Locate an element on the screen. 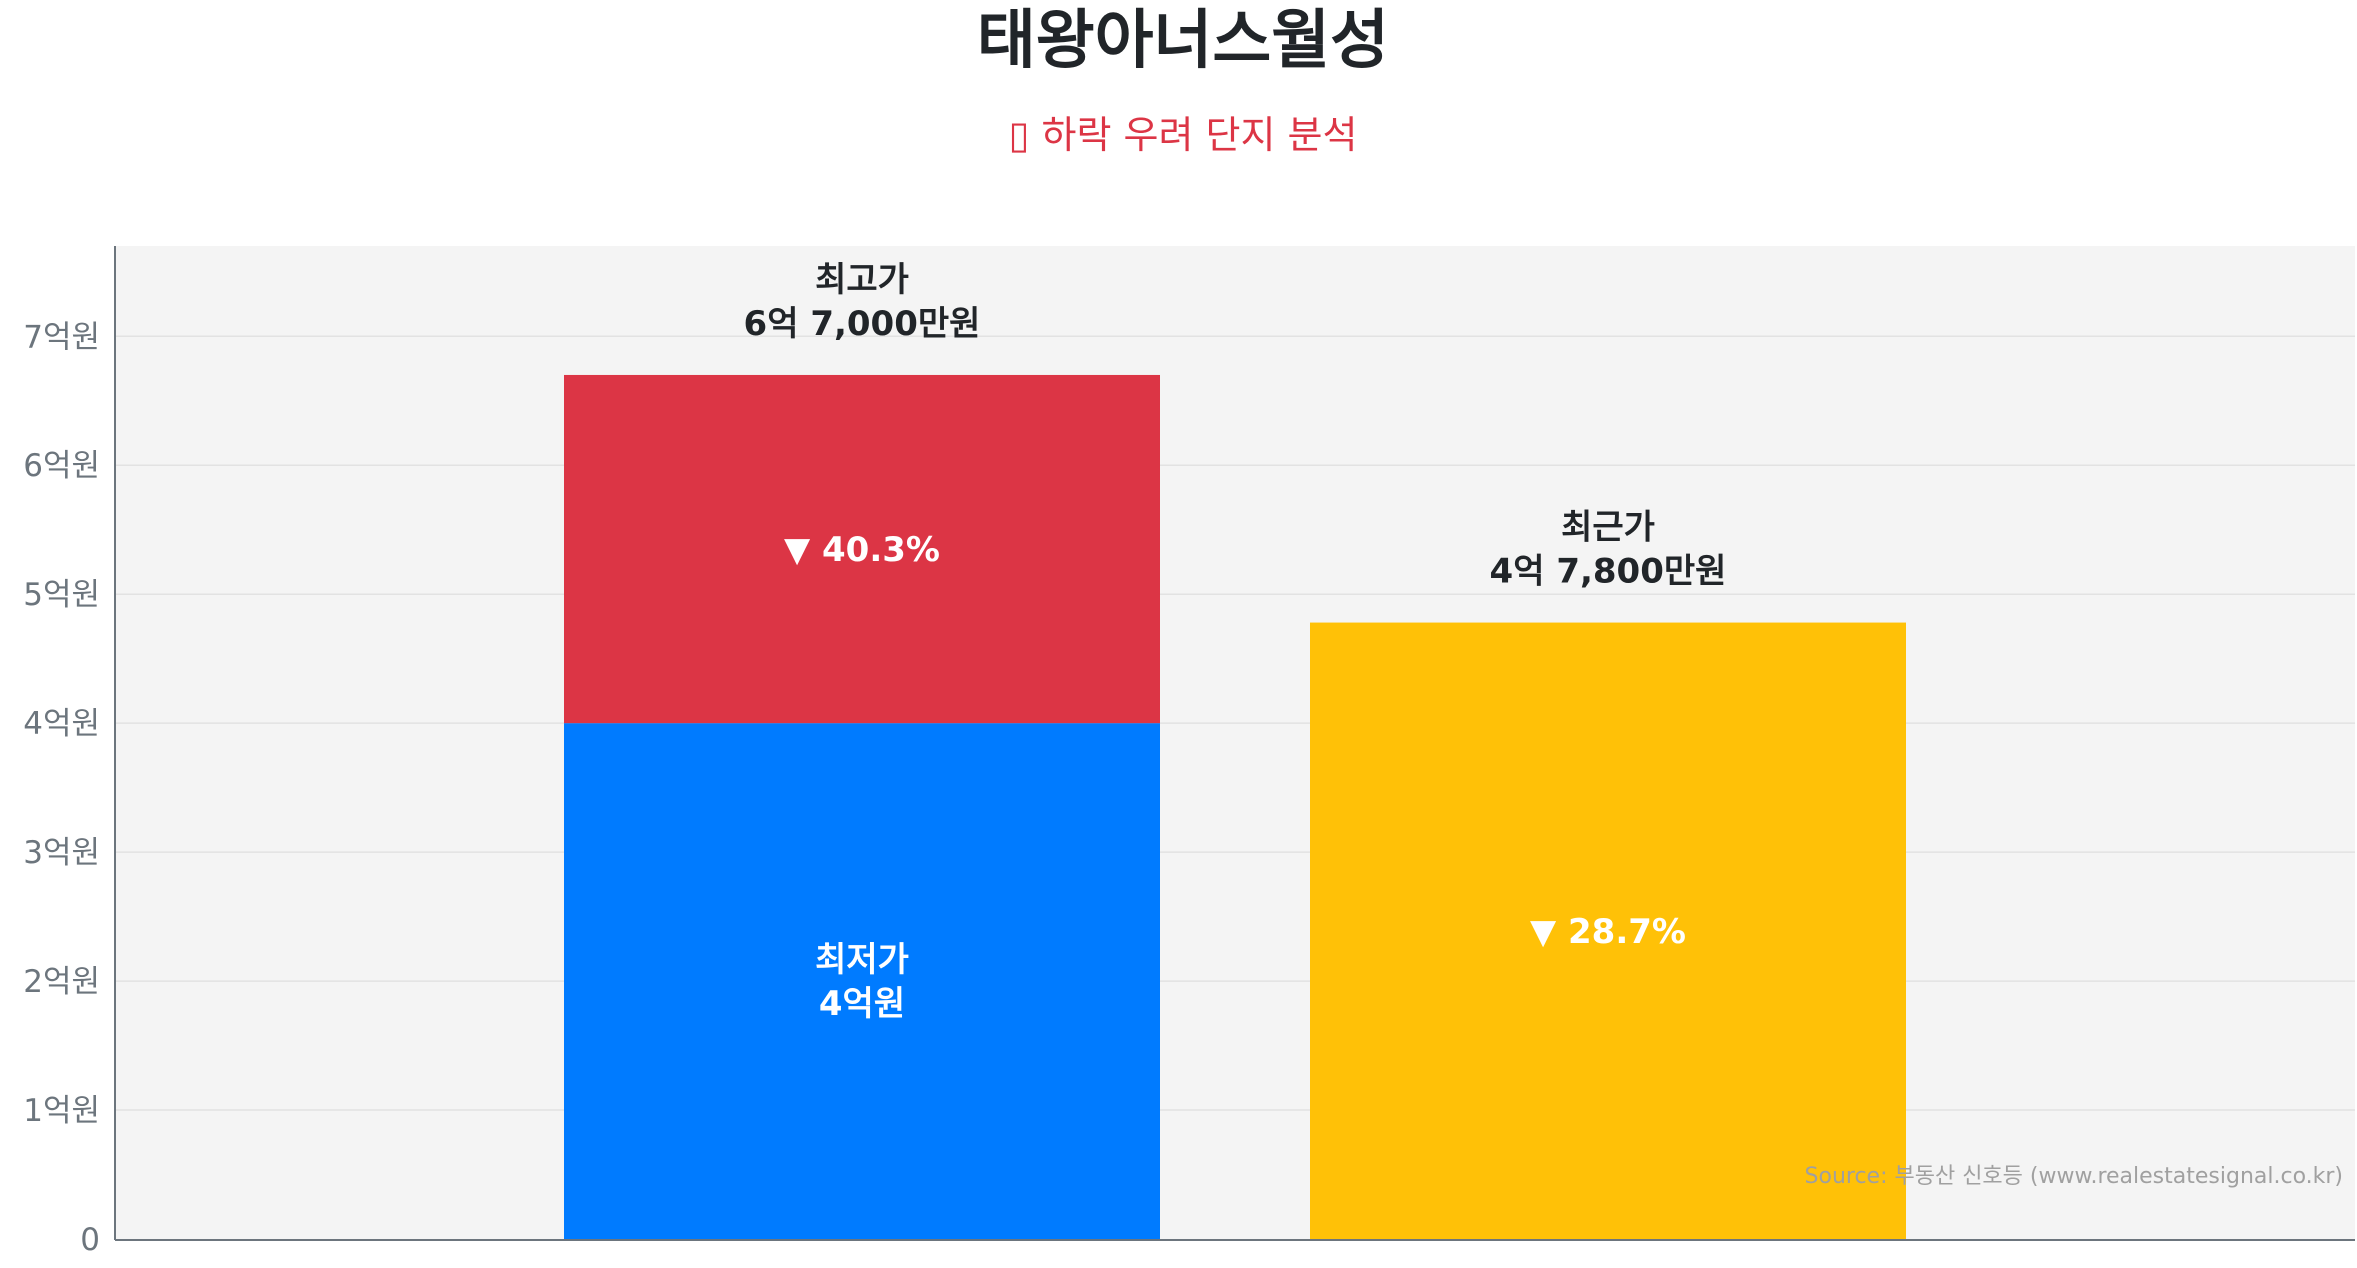  chart-subtitle: ▯ 하락 우려 단지 분석 is located at coordinates (1183, 135).